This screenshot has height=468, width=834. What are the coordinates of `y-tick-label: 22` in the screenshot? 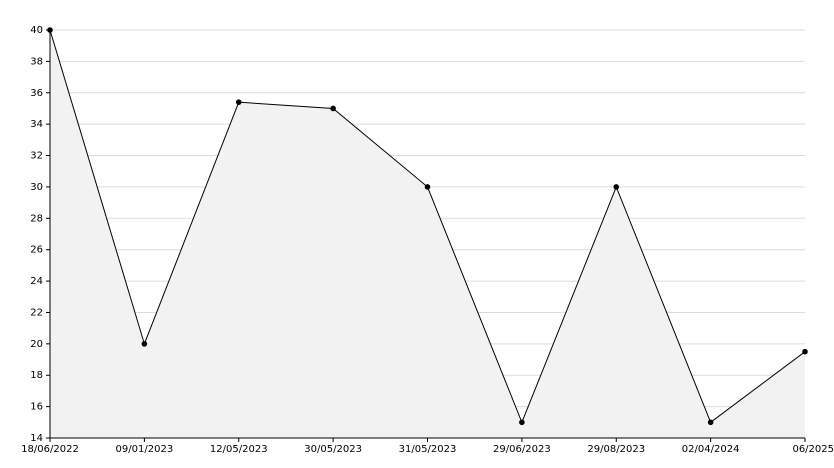 It's located at (36, 312).